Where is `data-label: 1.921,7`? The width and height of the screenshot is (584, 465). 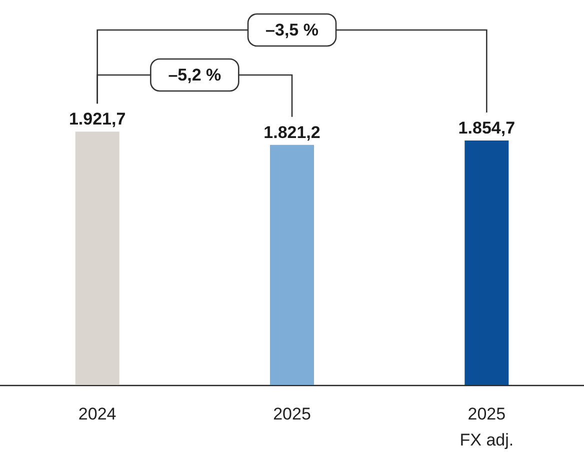
data-label: 1.921,7 is located at coordinates (97, 119).